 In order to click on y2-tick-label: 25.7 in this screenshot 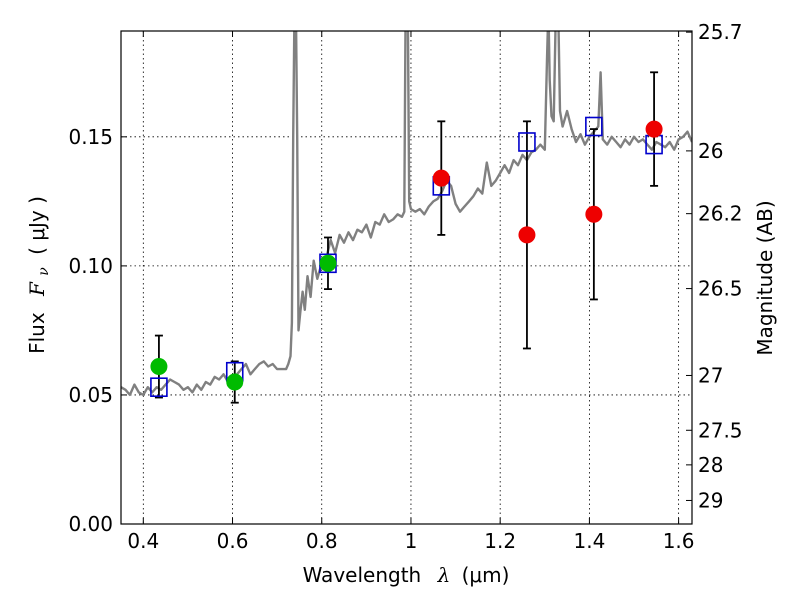, I will do `click(720, 32)`.